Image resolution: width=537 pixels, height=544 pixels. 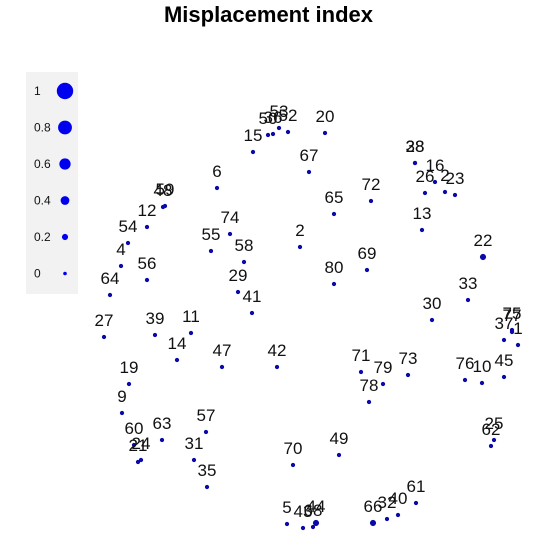 What do you see at coordinates (238, 275) in the screenshot?
I see `point-label: 29` at bounding box center [238, 275].